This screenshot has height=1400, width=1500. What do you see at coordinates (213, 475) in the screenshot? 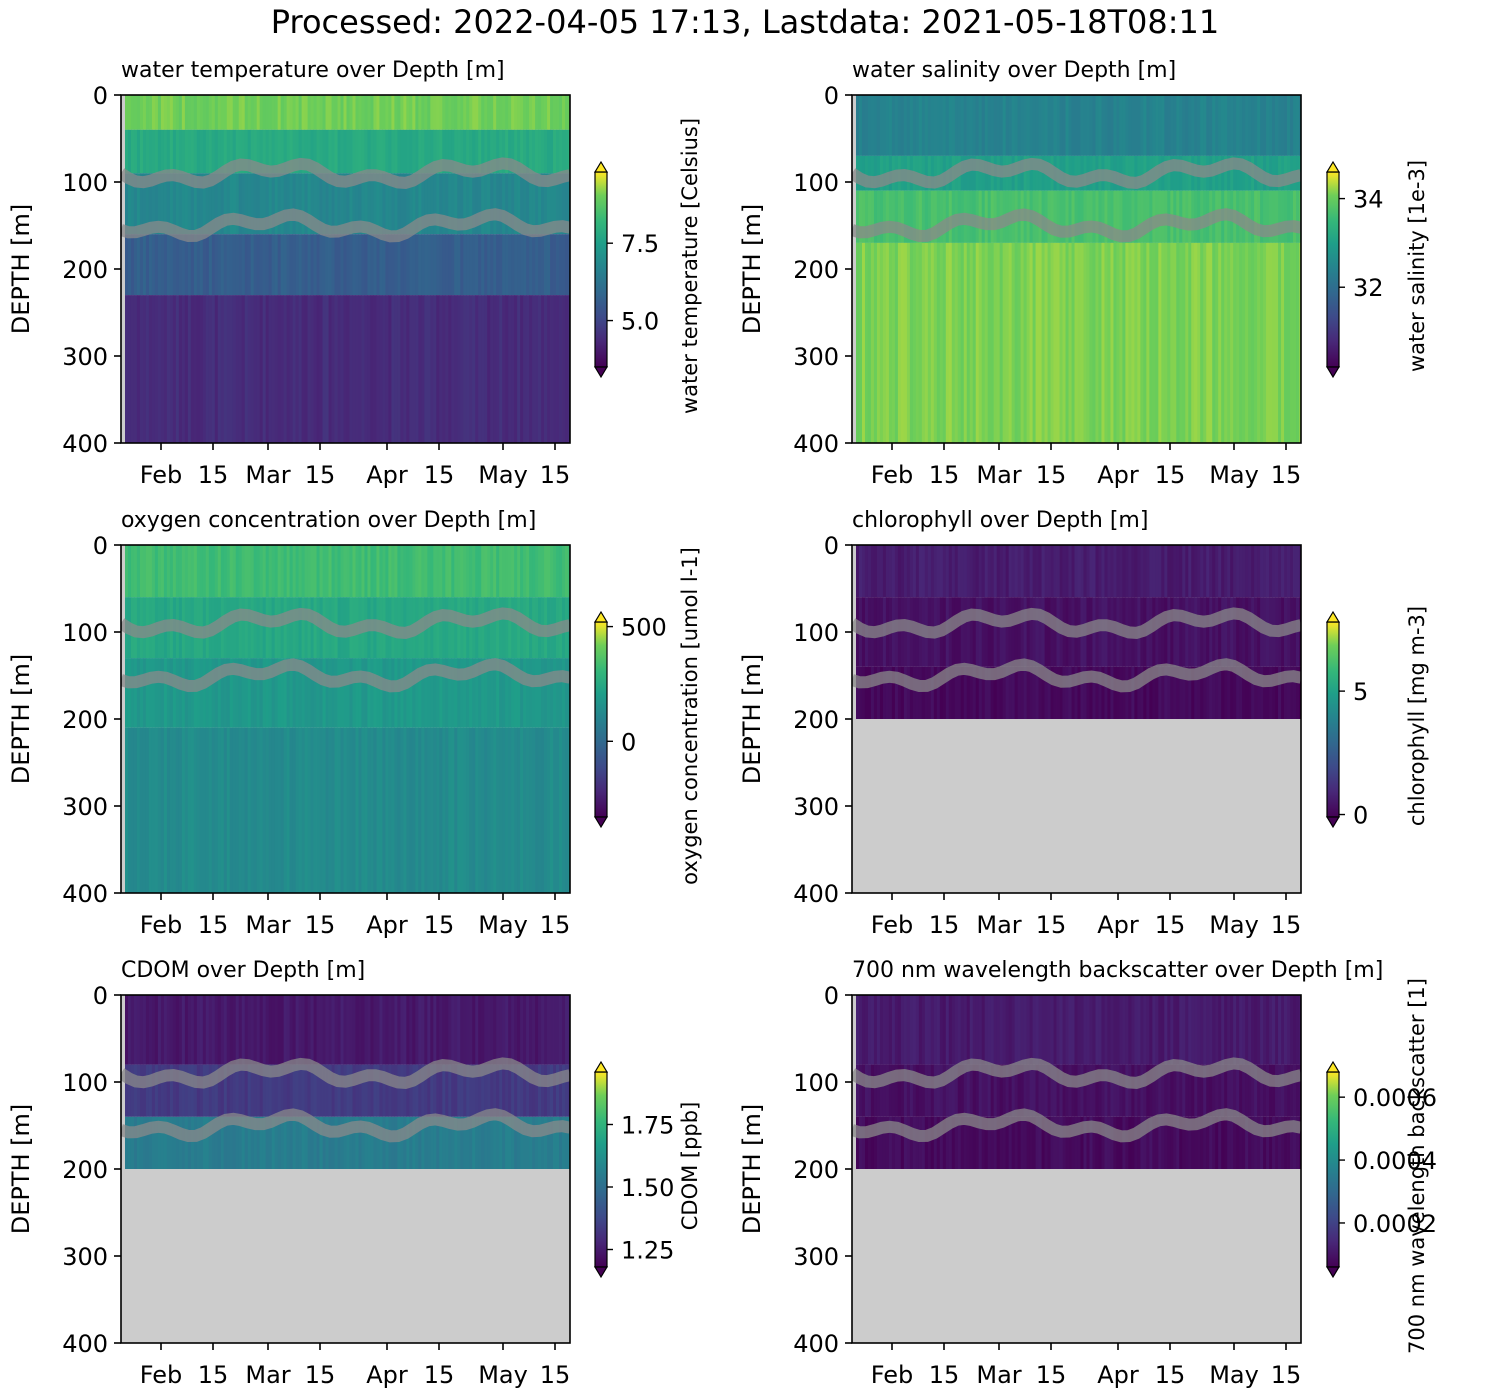
I see `x-tick-label: 15` at bounding box center [213, 475].